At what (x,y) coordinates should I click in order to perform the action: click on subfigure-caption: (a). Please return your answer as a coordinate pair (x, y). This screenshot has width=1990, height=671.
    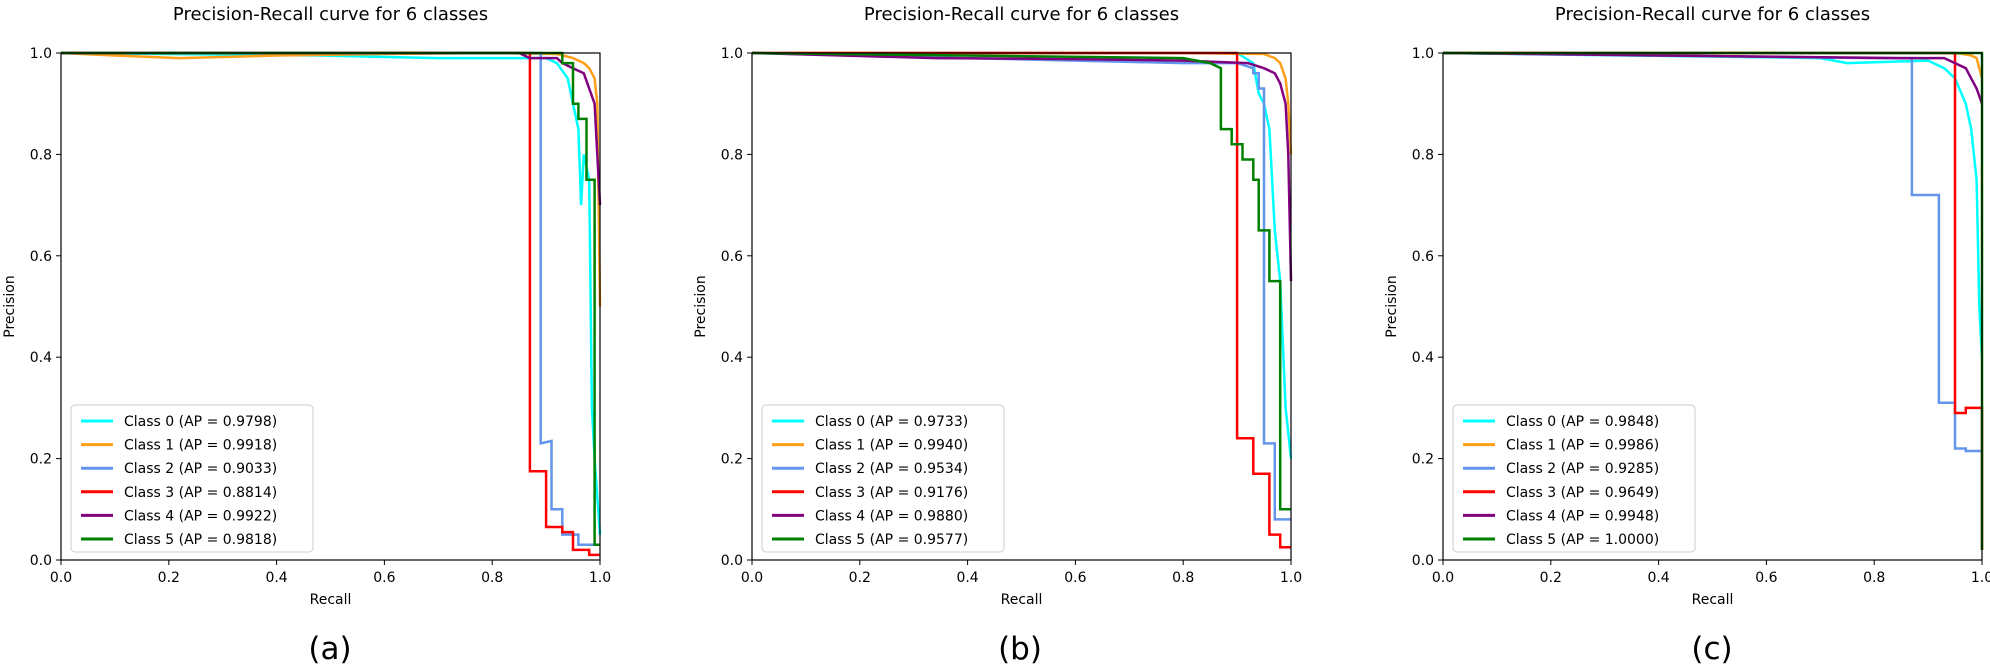
    Looking at the image, I should click on (329, 649).